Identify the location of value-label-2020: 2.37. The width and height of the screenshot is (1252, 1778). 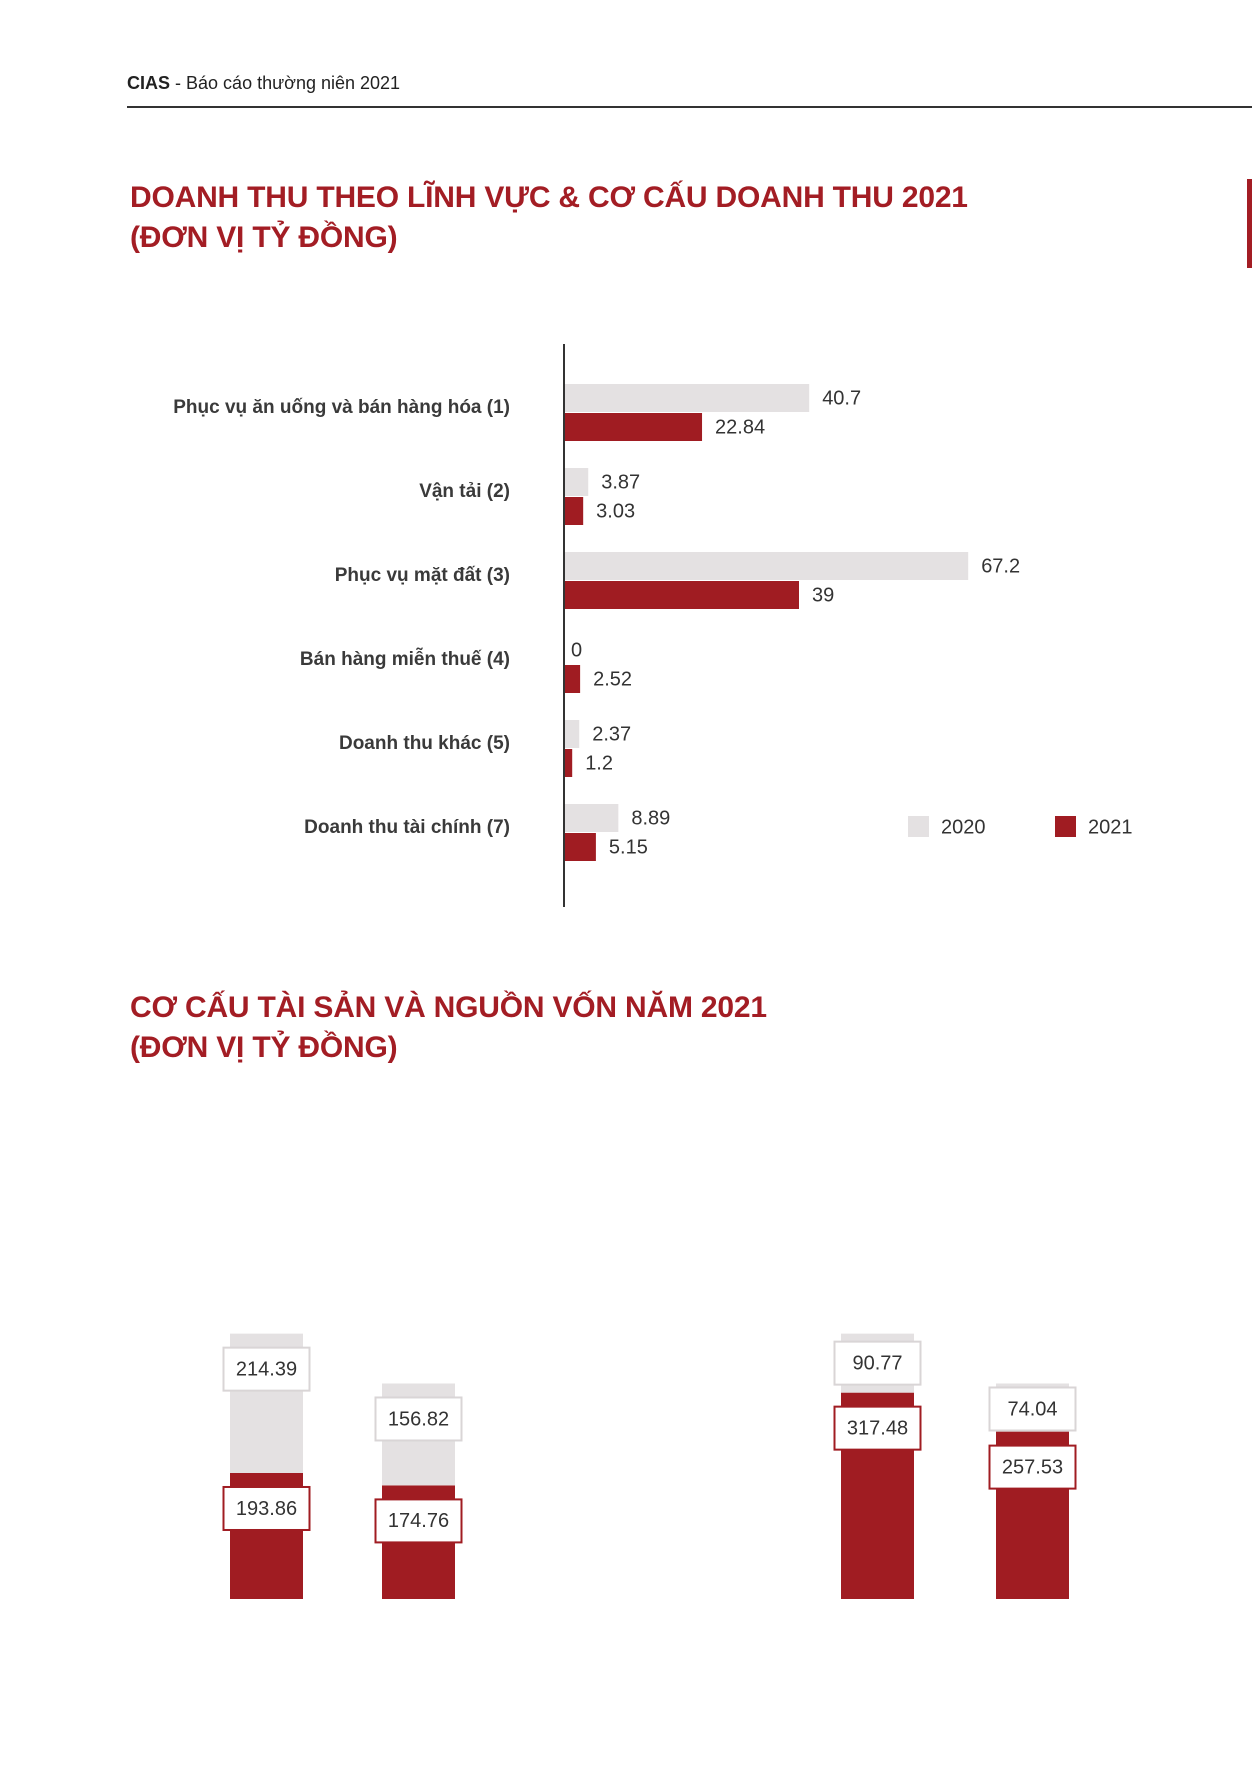
(611, 734).